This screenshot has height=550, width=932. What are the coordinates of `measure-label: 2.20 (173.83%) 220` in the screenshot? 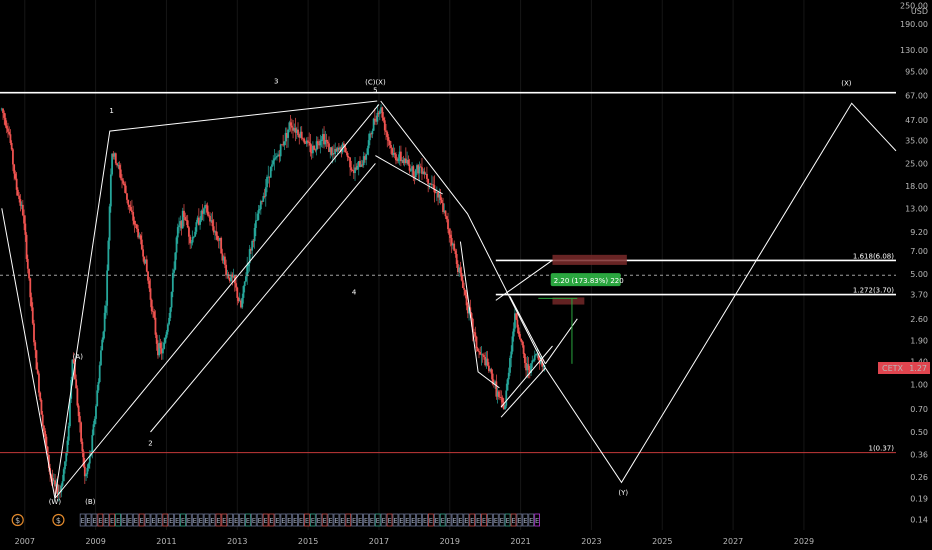 It's located at (589, 281).